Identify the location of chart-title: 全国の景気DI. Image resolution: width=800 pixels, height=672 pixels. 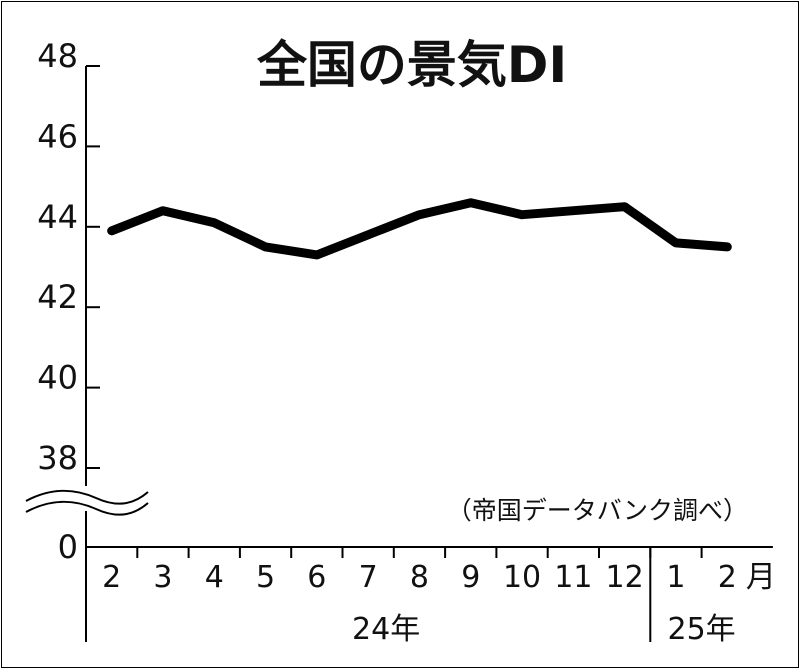
(411, 65).